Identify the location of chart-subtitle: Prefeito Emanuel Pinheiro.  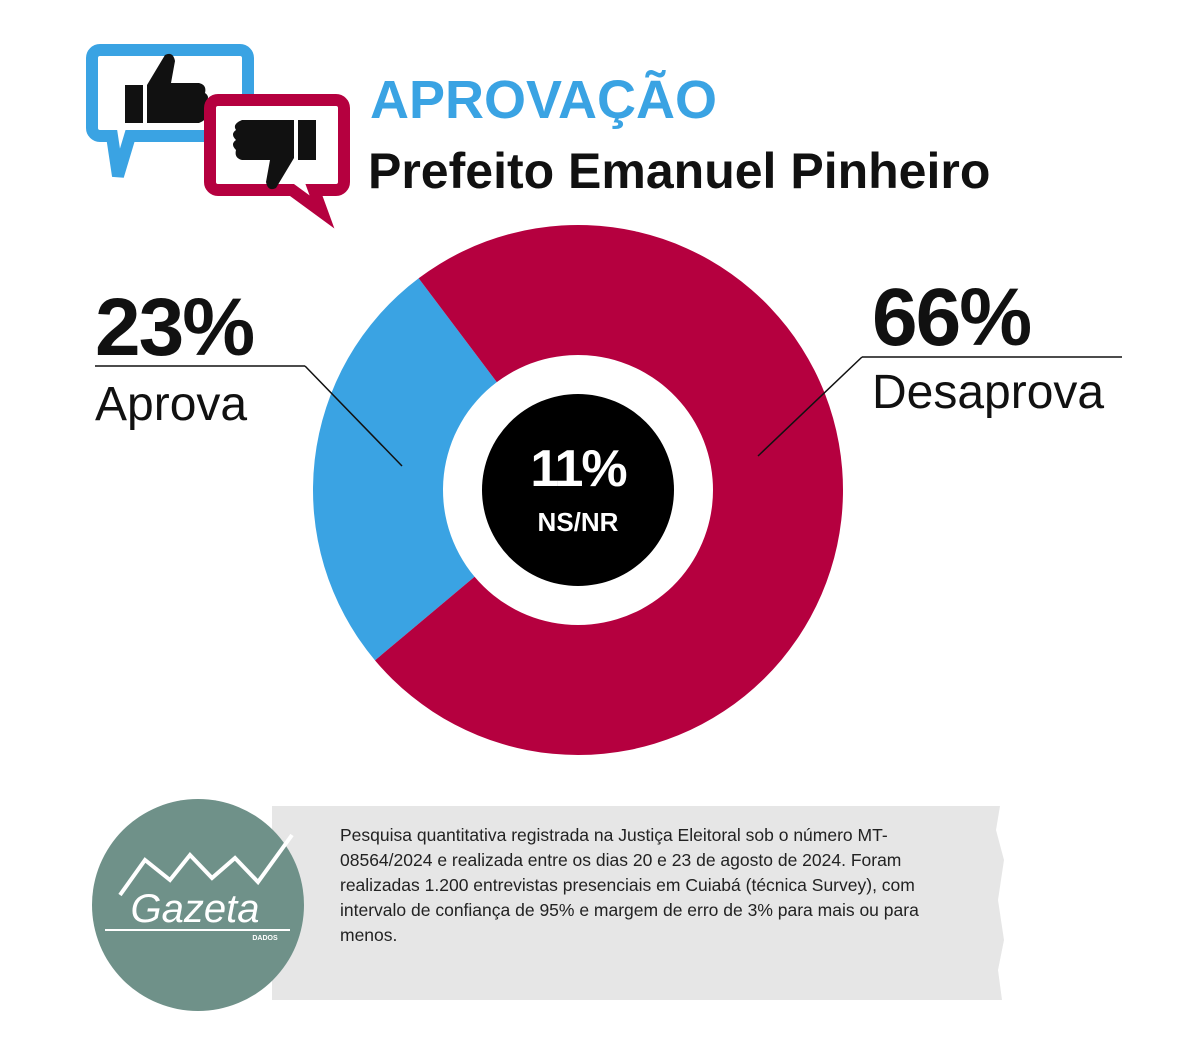
(679, 171).